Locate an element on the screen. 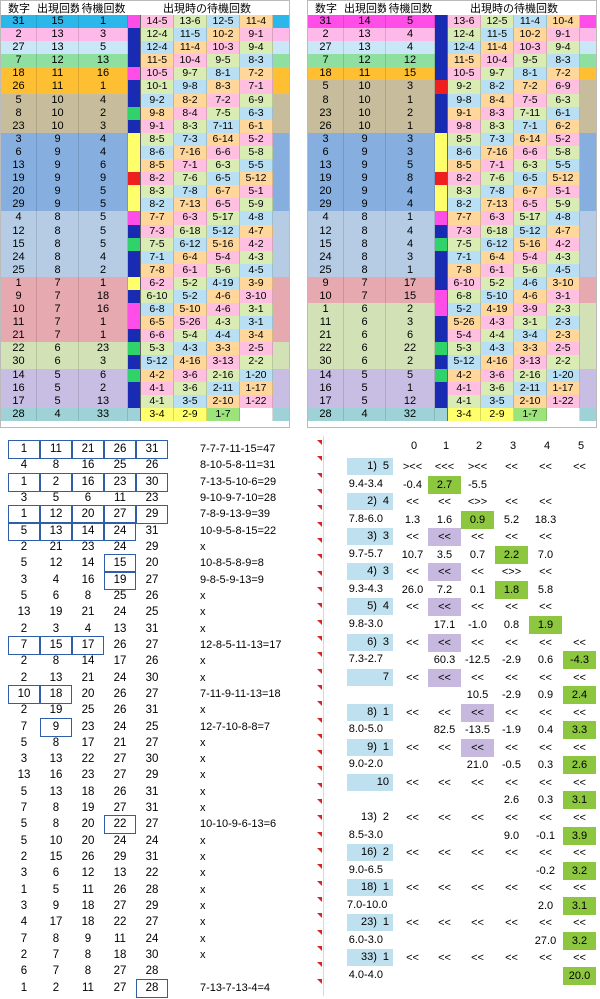 Image resolution: width=600 pixels, height=999 pixels. stats-label-text: 9.0-2.0 is located at coordinates (365, 764).